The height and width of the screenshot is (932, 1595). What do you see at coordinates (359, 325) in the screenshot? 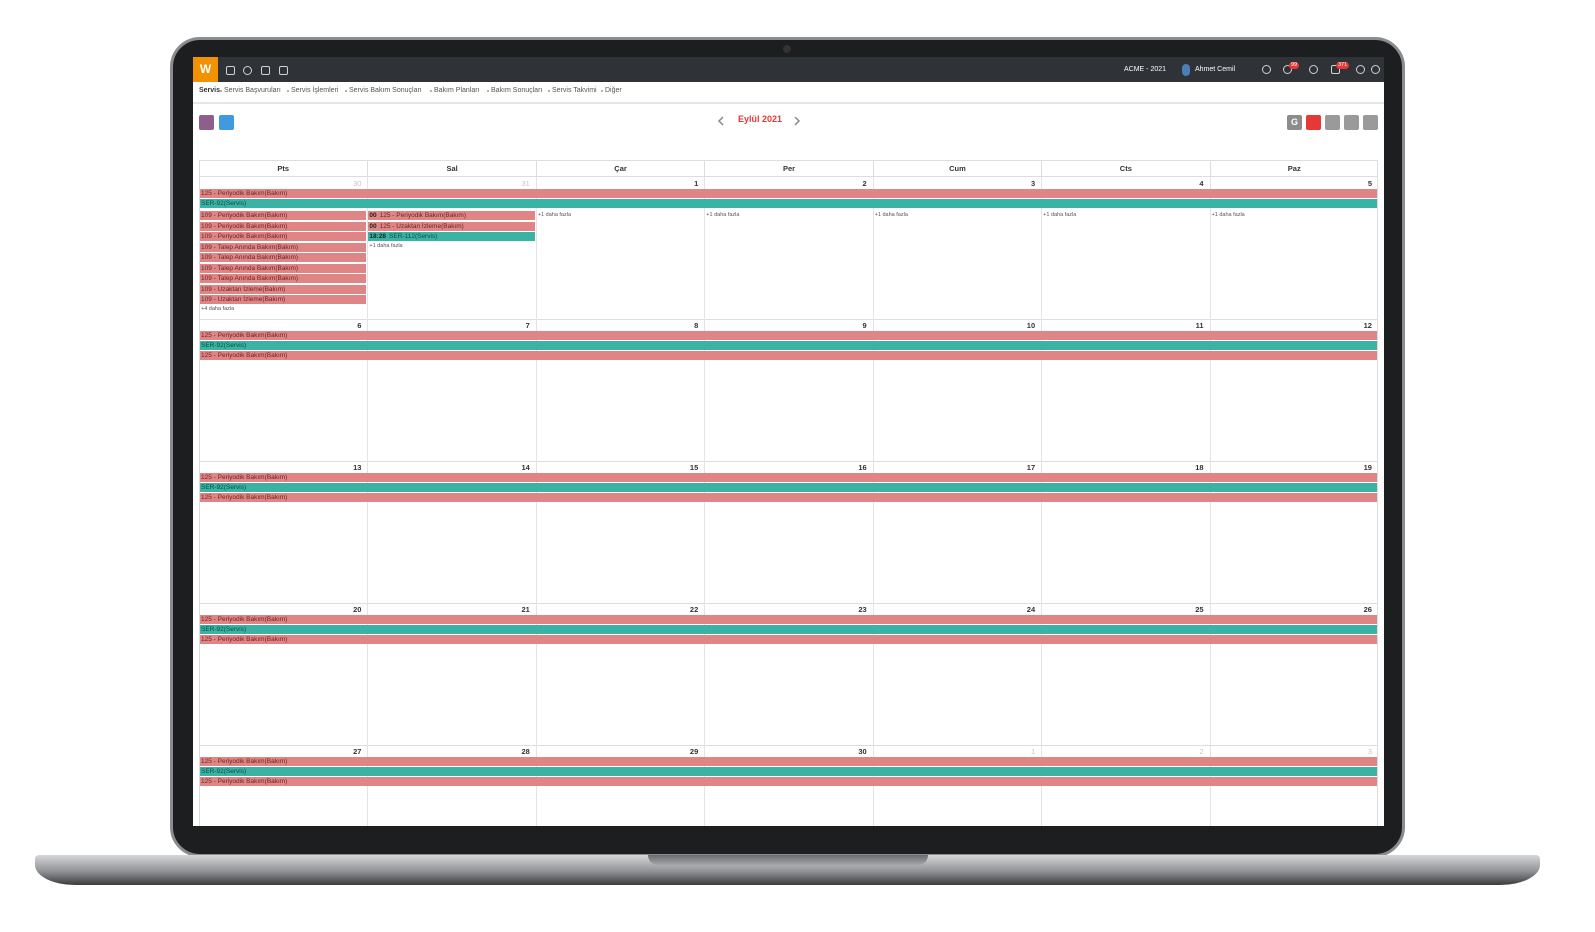
I see `day-number: 6` at bounding box center [359, 325].